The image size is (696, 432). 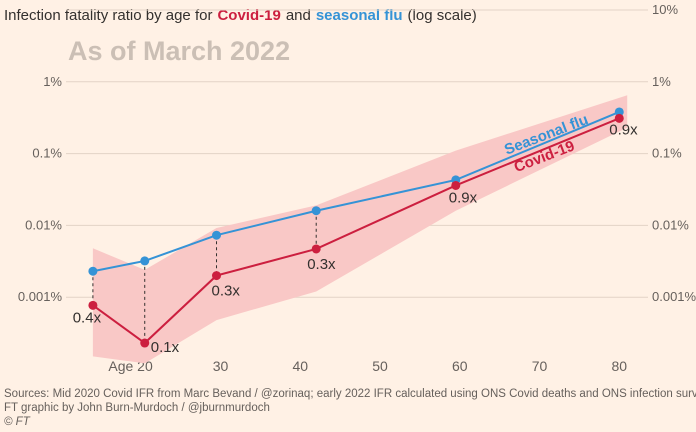 What do you see at coordinates (108, 15) in the screenshot?
I see `title-part: Infection fatality ratio by age for` at bounding box center [108, 15].